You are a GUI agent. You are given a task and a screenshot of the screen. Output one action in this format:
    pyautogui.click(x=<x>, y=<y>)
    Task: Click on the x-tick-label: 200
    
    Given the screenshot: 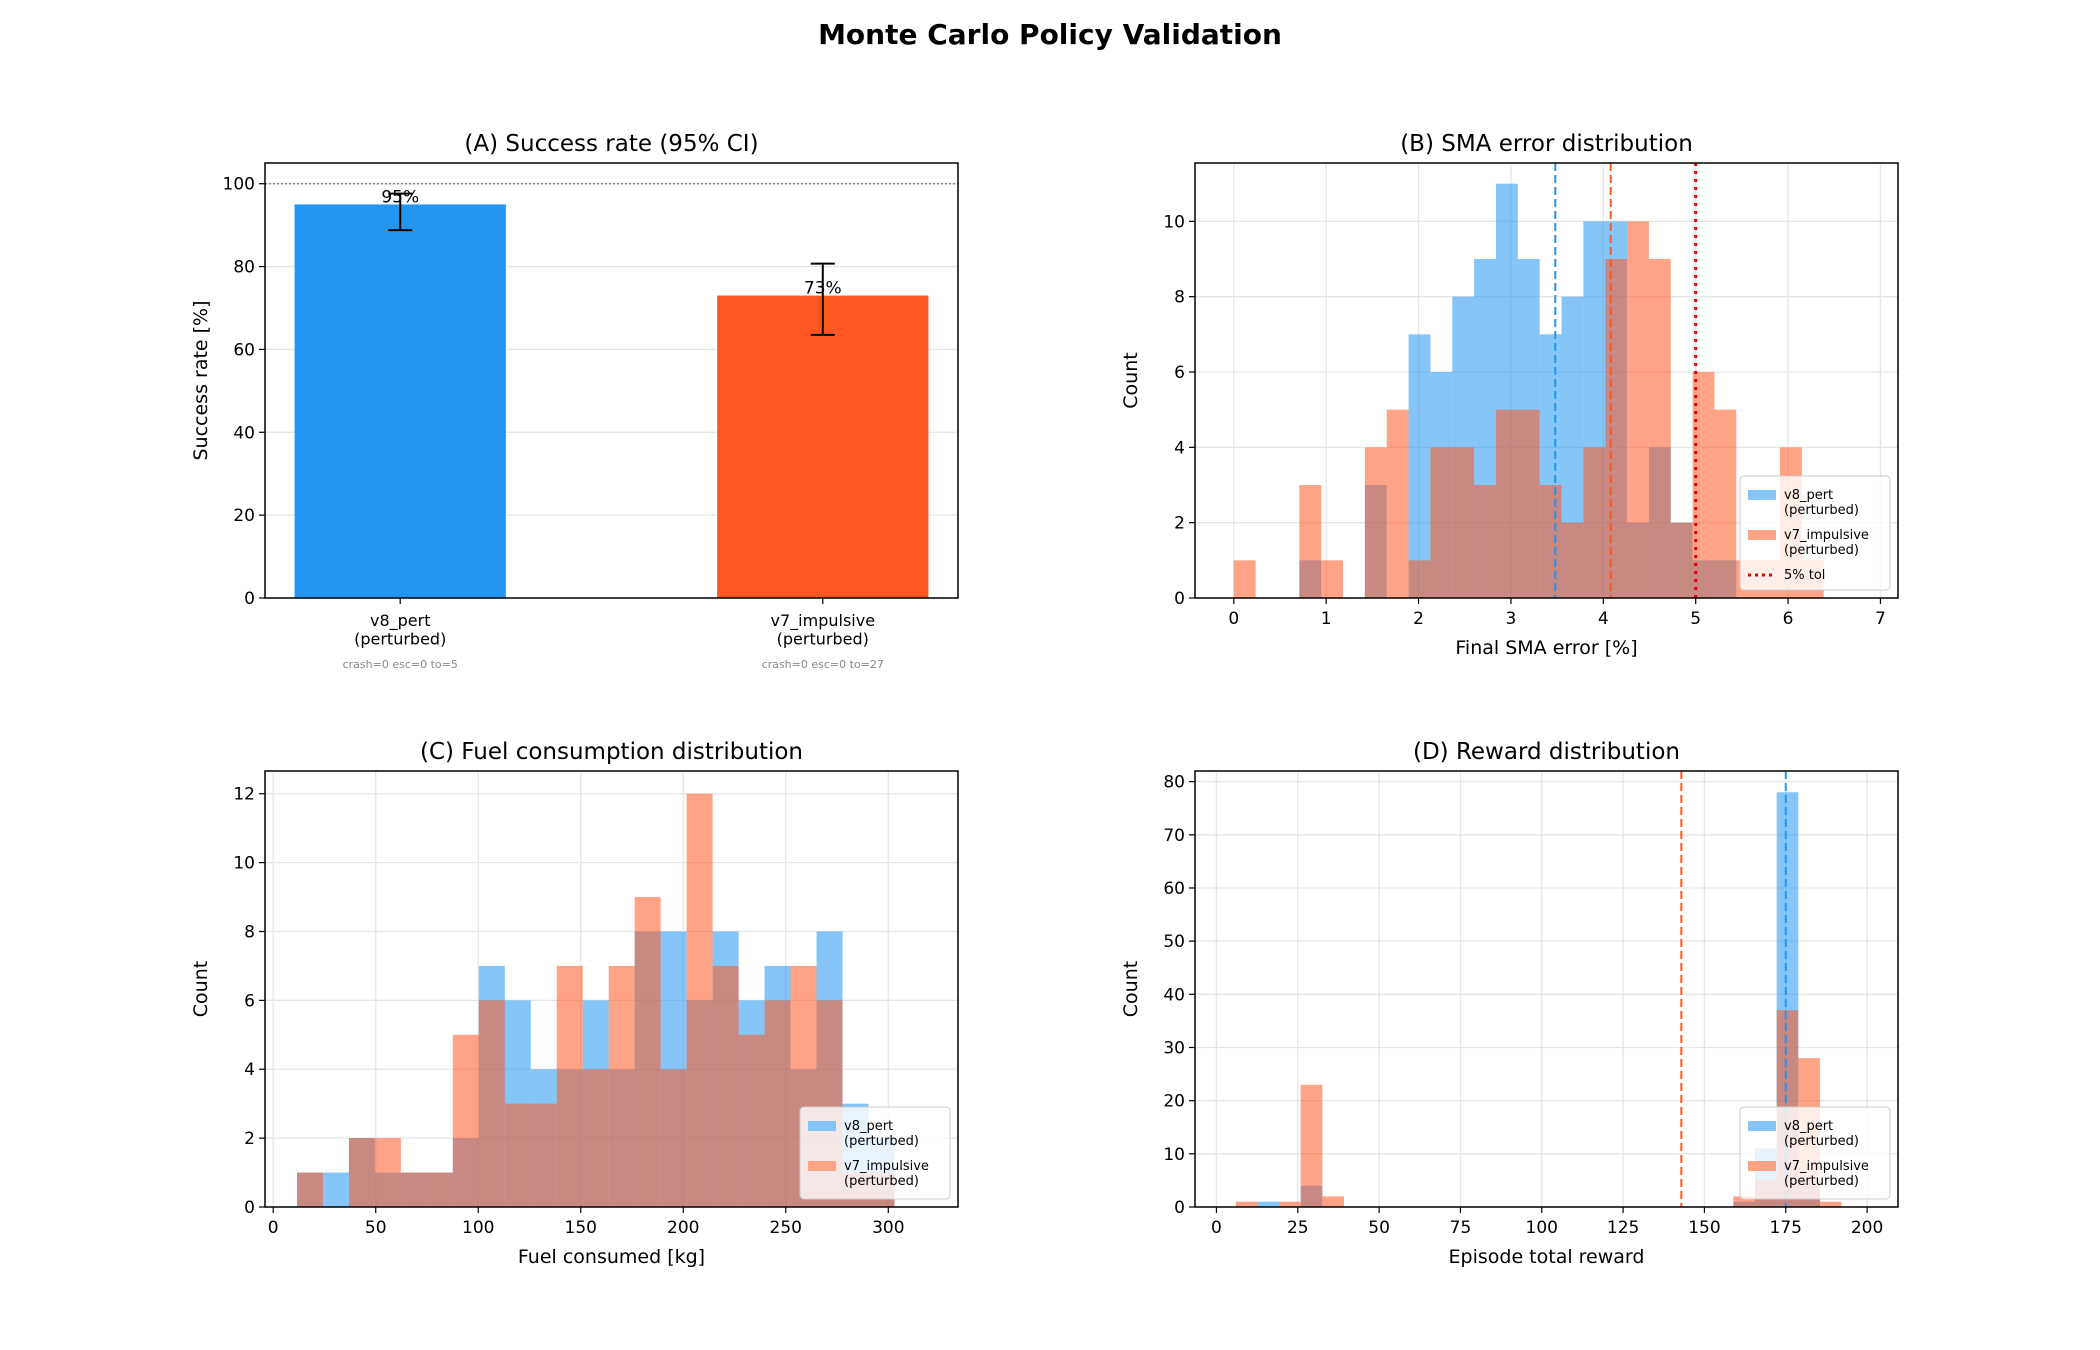 What is the action you would take?
    pyautogui.click(x=683, y=1228)
    